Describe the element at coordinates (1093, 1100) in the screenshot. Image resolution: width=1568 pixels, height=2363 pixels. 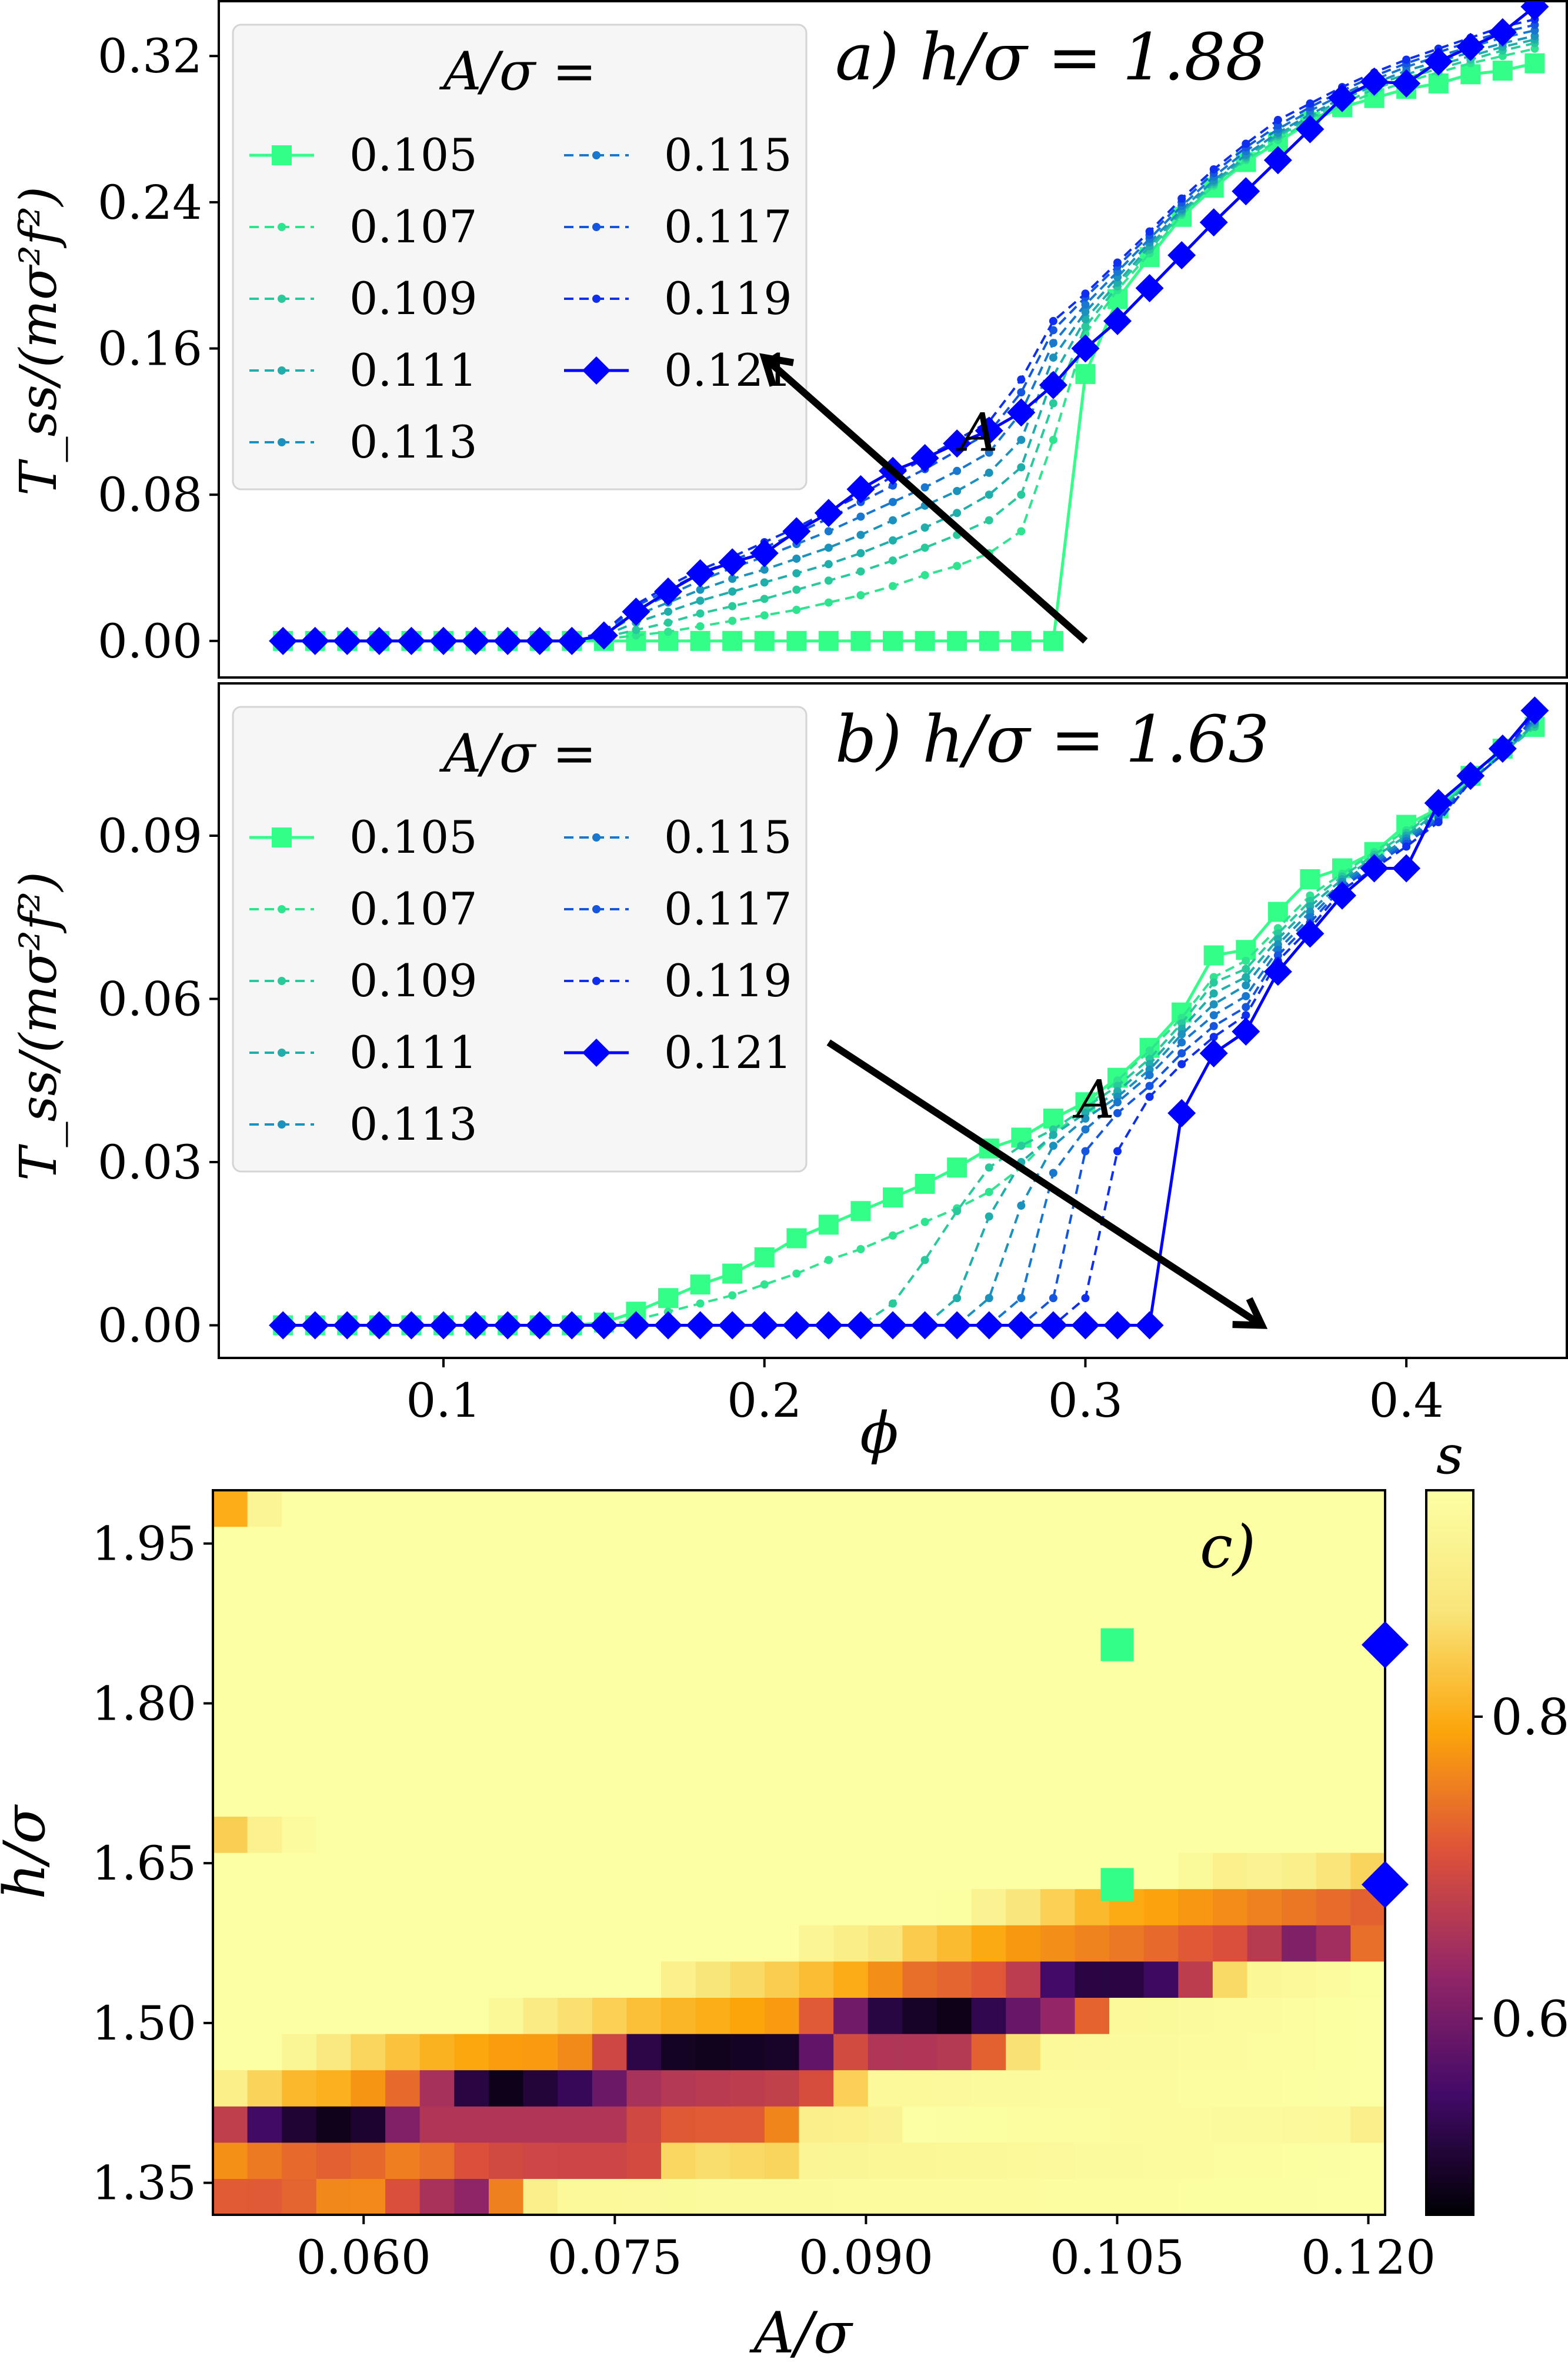
I see `arrow-label: A` at that location.